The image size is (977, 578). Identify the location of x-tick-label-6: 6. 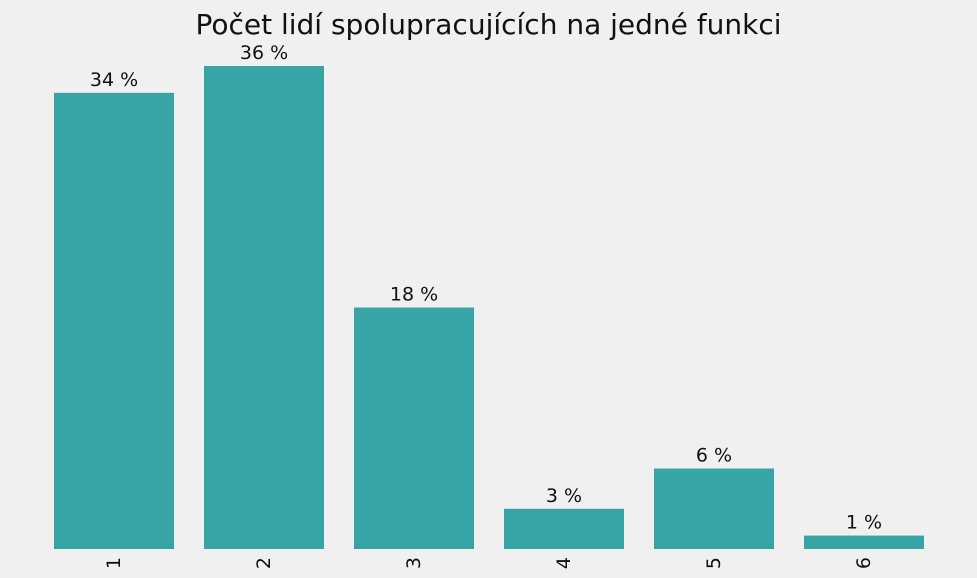
(864, 563).